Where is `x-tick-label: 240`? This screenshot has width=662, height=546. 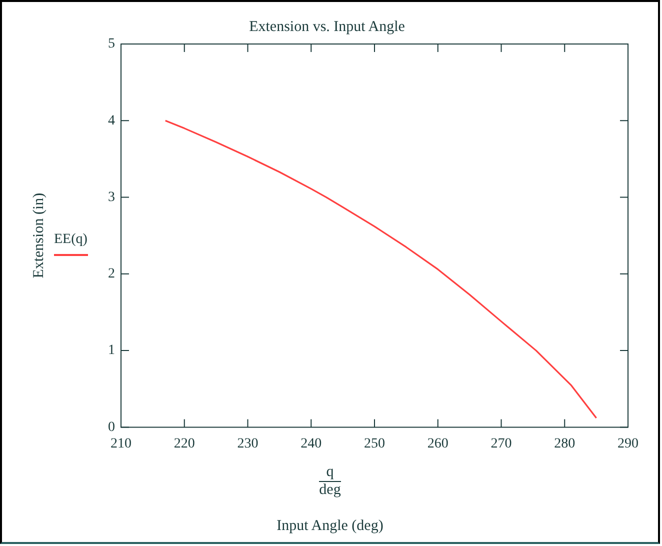
x-tick-label: 240 is located at coordinates (311, 444).